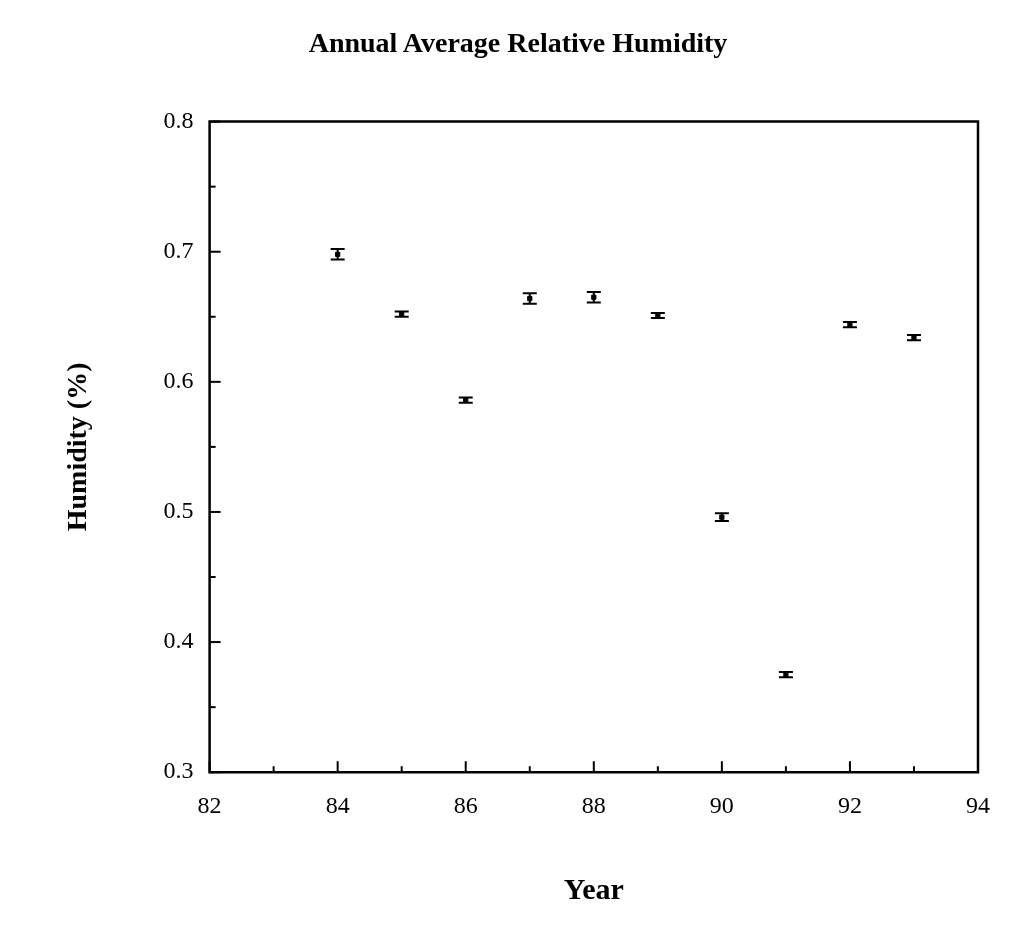 The height and width of the screenshot is (941, 1016). What do you see at coordinates (77, 447) in the screenshot?
I see `y-axis-title: Humidity (%)` at bounding box center [77, 447].